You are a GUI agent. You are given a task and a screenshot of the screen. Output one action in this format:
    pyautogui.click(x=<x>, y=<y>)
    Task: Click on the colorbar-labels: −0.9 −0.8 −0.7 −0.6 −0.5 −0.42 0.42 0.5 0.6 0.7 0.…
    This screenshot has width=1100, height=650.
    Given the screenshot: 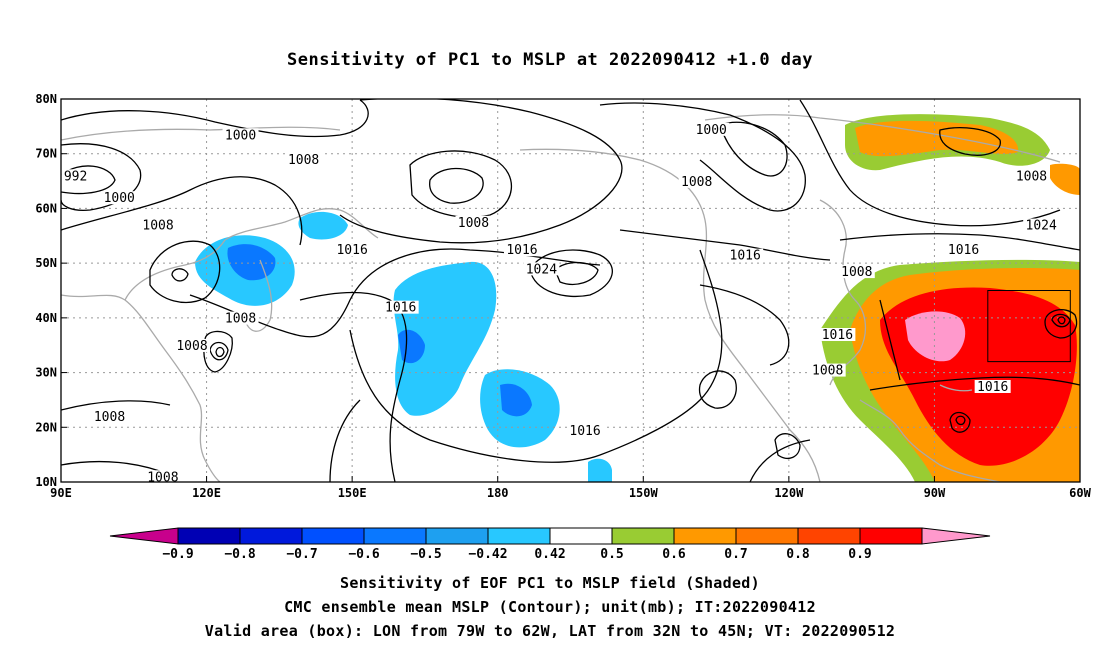 What is the action you would take?
    pyautogui.click(x=516, y=554)
    